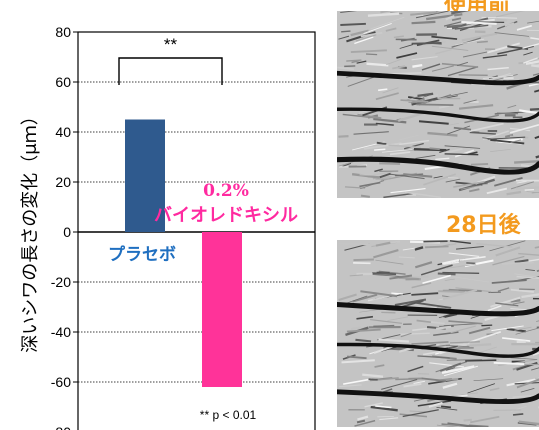  Describe the element at coordinates (183, 253) in the screenshot. I see `bars` at that location.